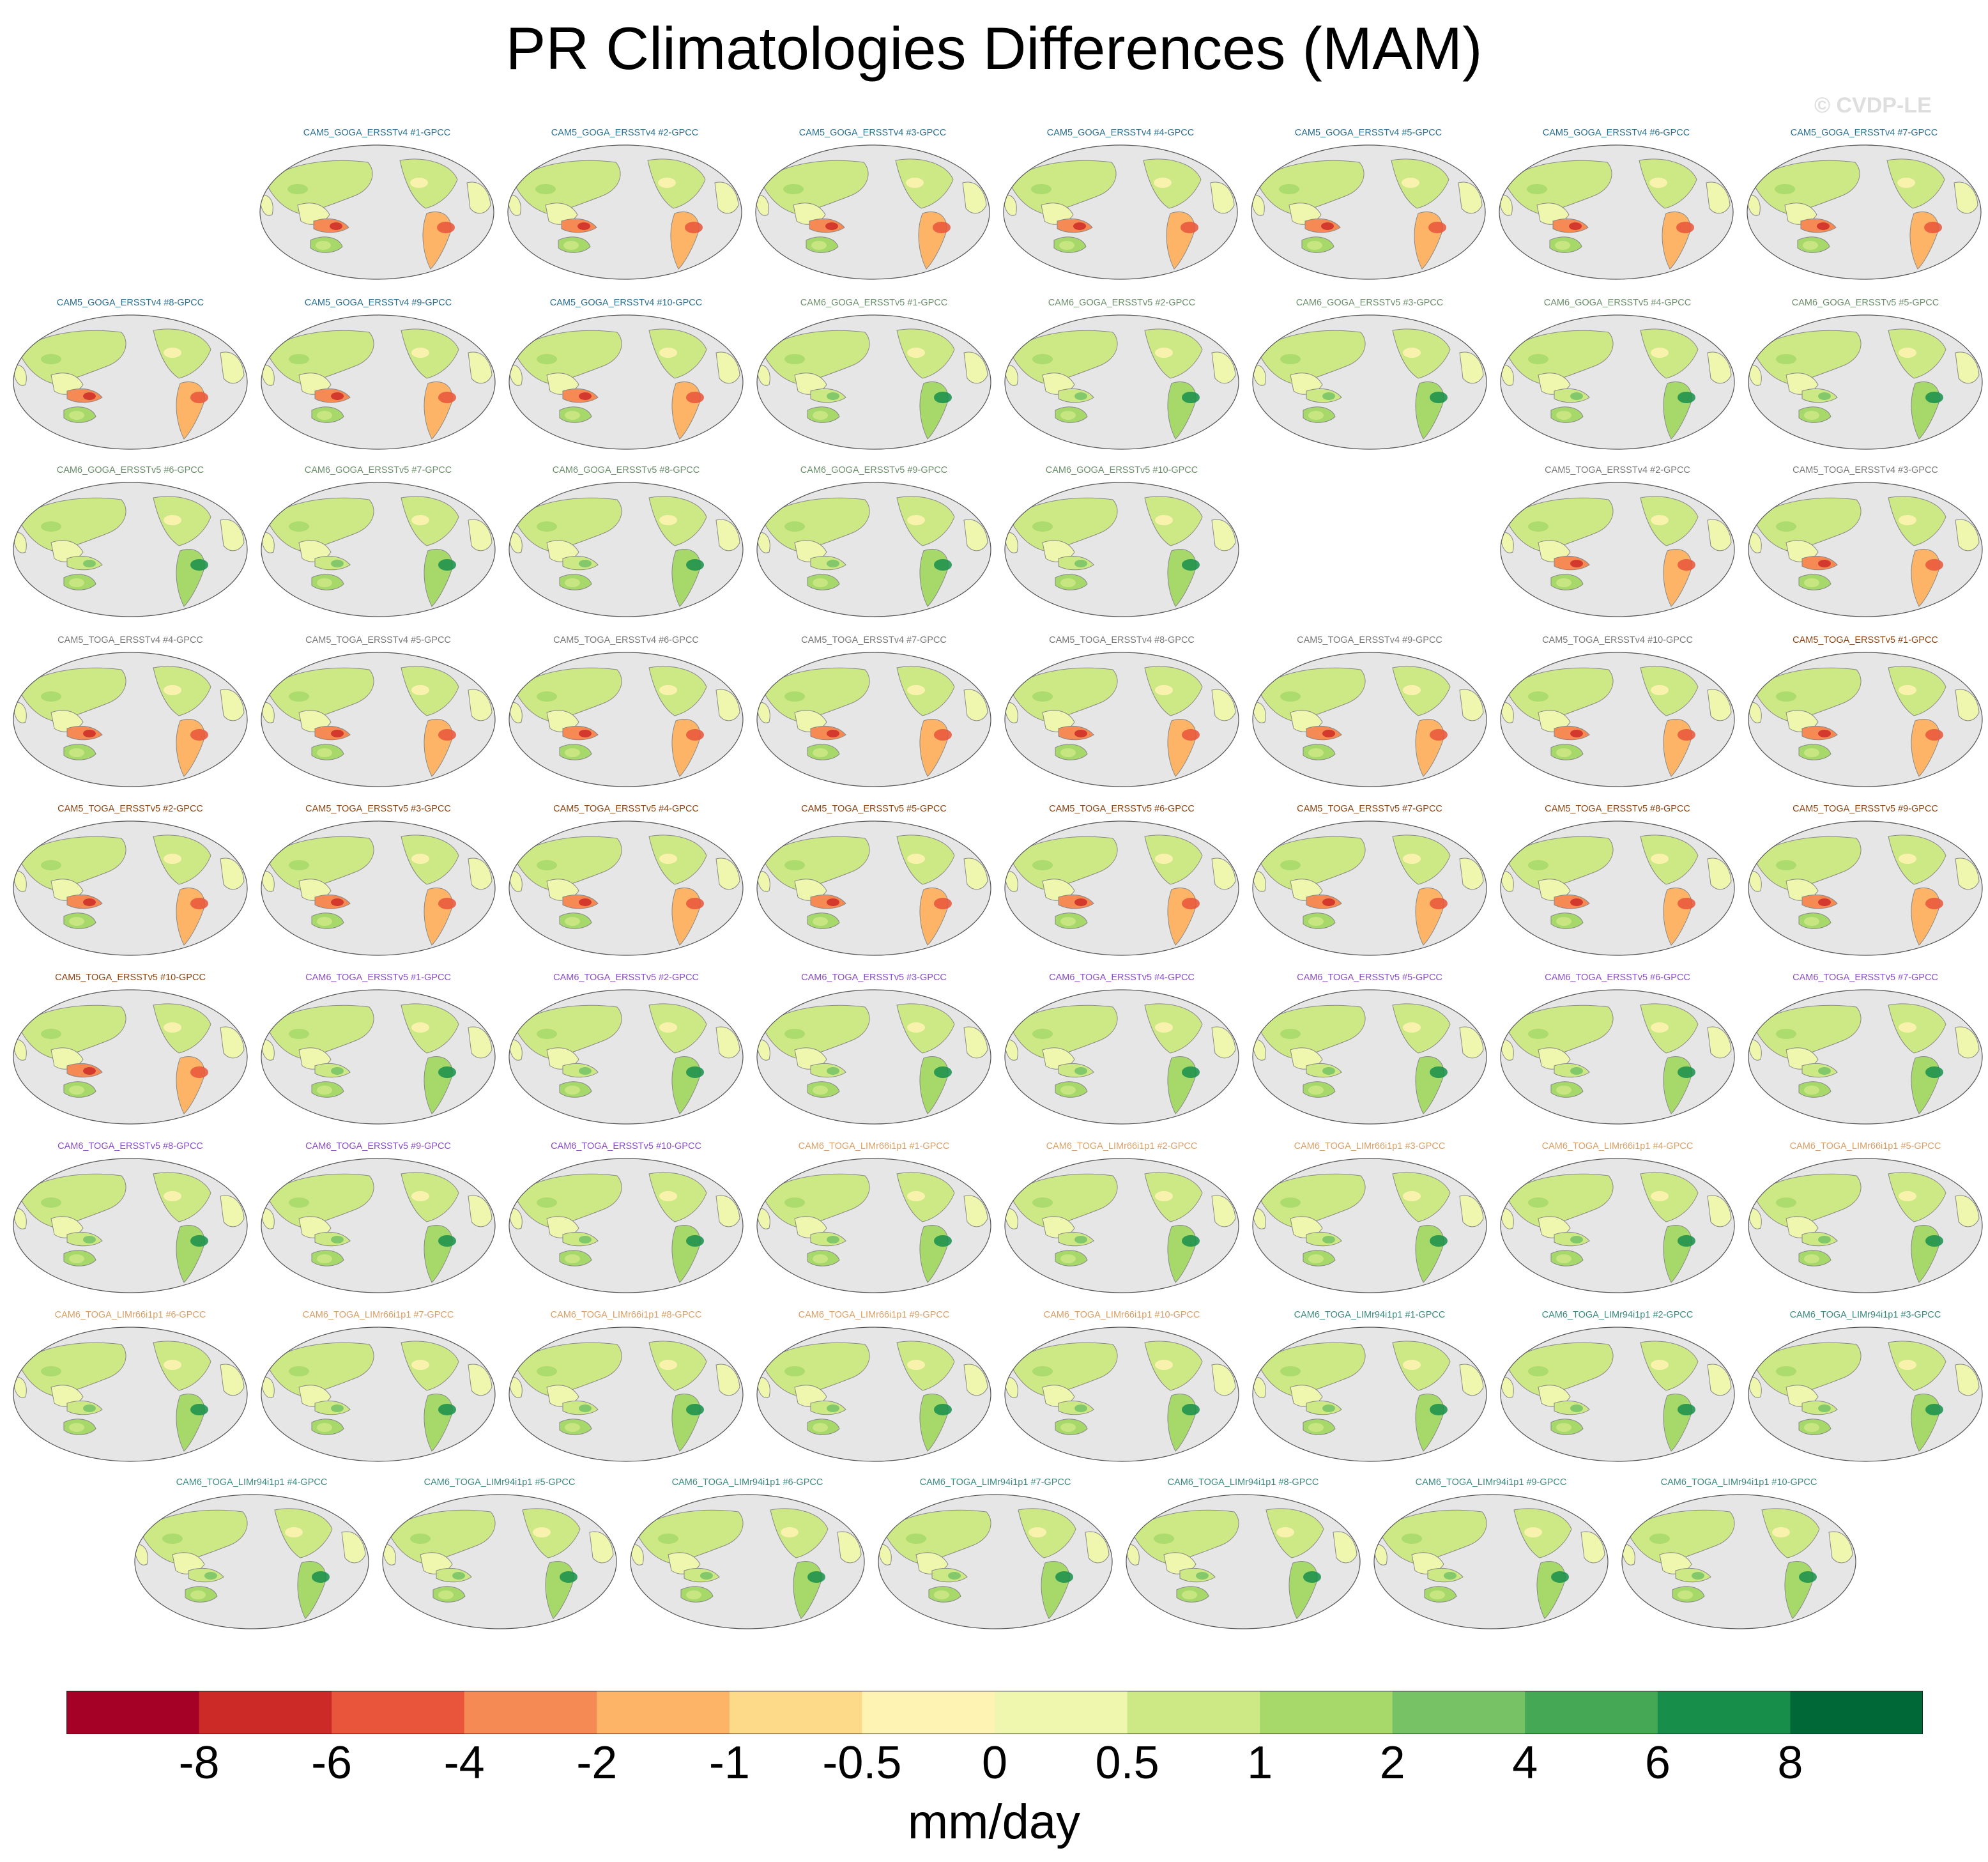 The height and width of the screenshot is (1862, 1988). What do you see at coordinates (1369, 978) in the screenshot?
I see `panel-label: CAM6_TOGA_ERSSTv5 #5-GPCC` at bounding box center [1369, 978].